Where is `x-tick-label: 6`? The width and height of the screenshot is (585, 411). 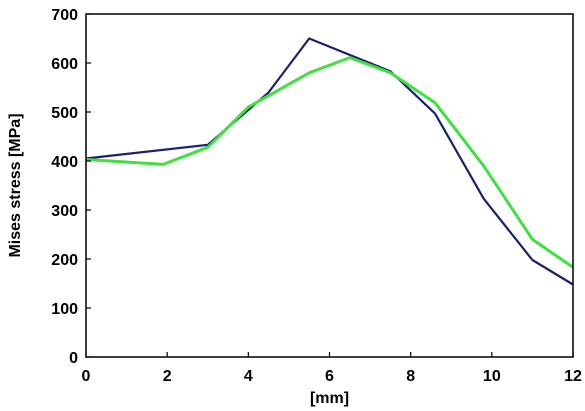 x-tick-label: 6 is located at coordinates (329, 376).